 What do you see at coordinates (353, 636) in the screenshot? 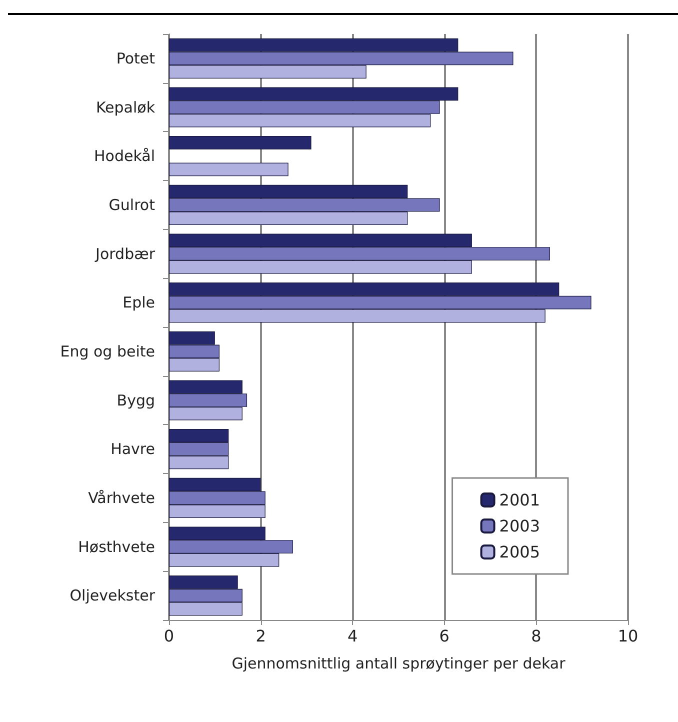
I see `x-tick-label: 4` at bounding box center [353, 636].